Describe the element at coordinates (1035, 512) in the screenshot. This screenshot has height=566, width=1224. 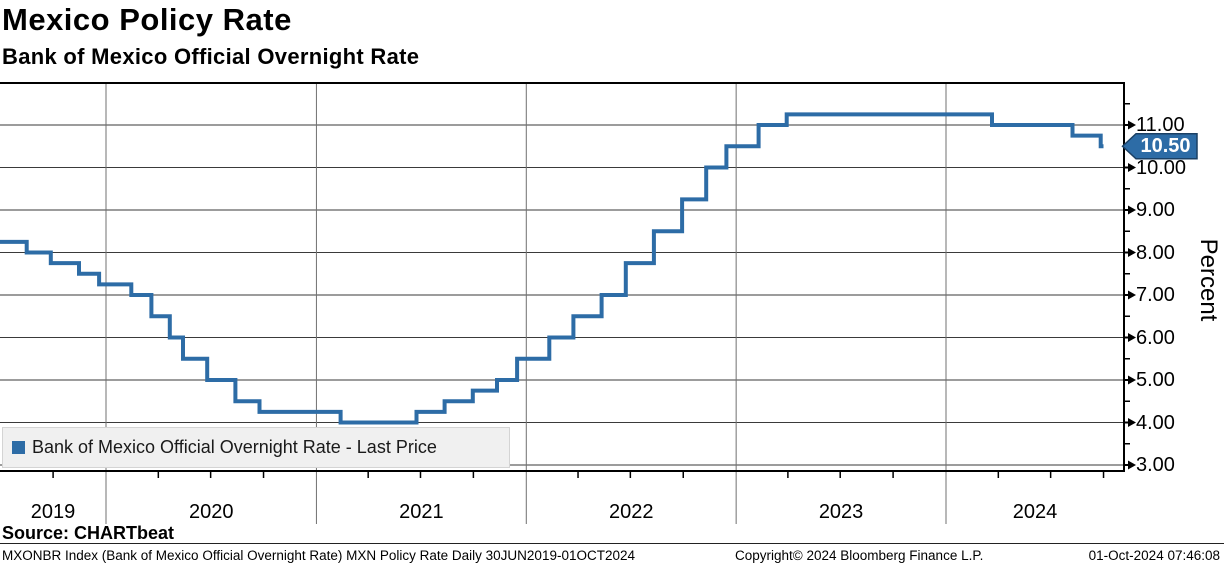
I see `x-axis-year-label: 2024` at that location.